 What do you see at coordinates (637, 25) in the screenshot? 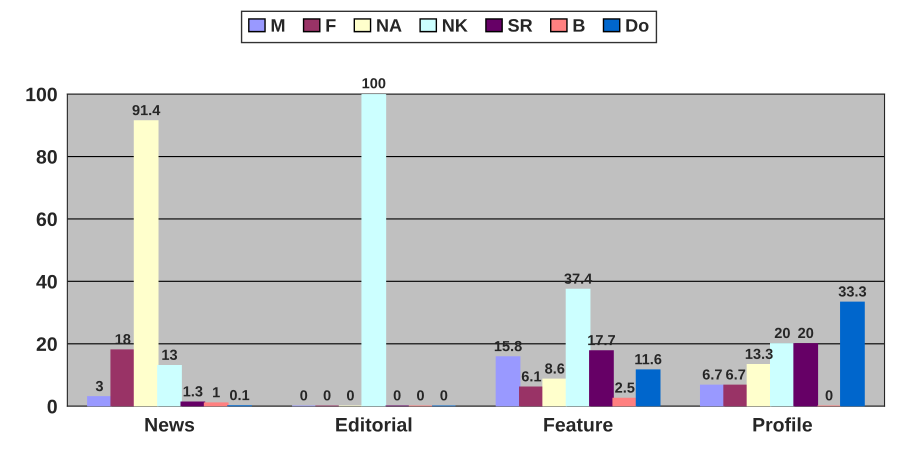
I see `legend-label: Do` at bounding box center [637, 25].